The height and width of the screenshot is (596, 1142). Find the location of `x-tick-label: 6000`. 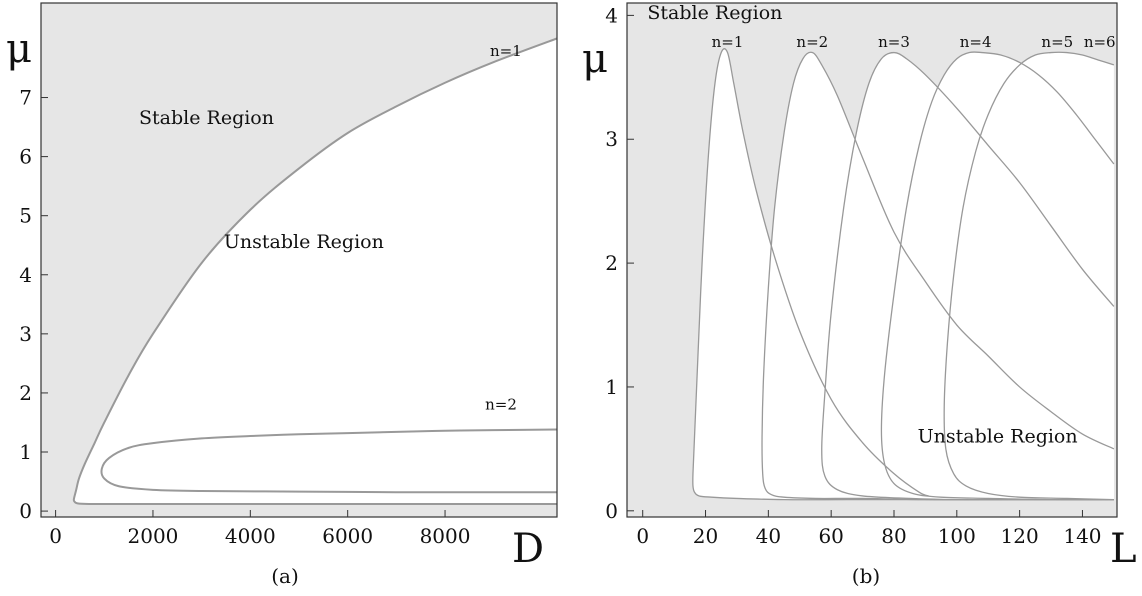

x-tick-label: 6000 is located at coordinates (347, 536).